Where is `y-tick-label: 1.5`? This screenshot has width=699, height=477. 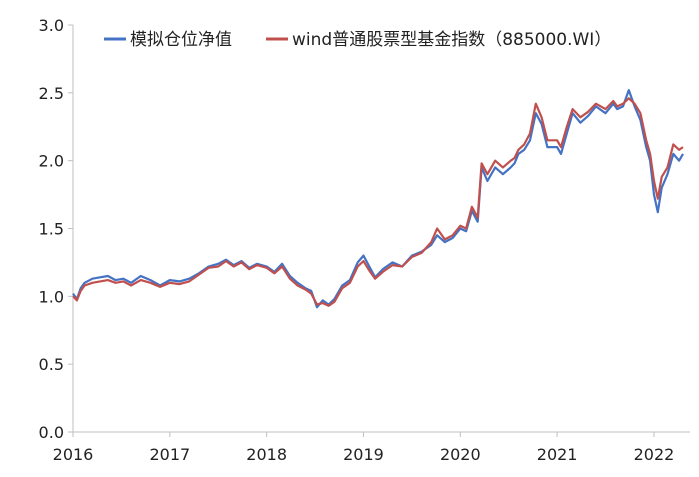
y-tick-label: 1.5 is located at coordinates (51, 229).